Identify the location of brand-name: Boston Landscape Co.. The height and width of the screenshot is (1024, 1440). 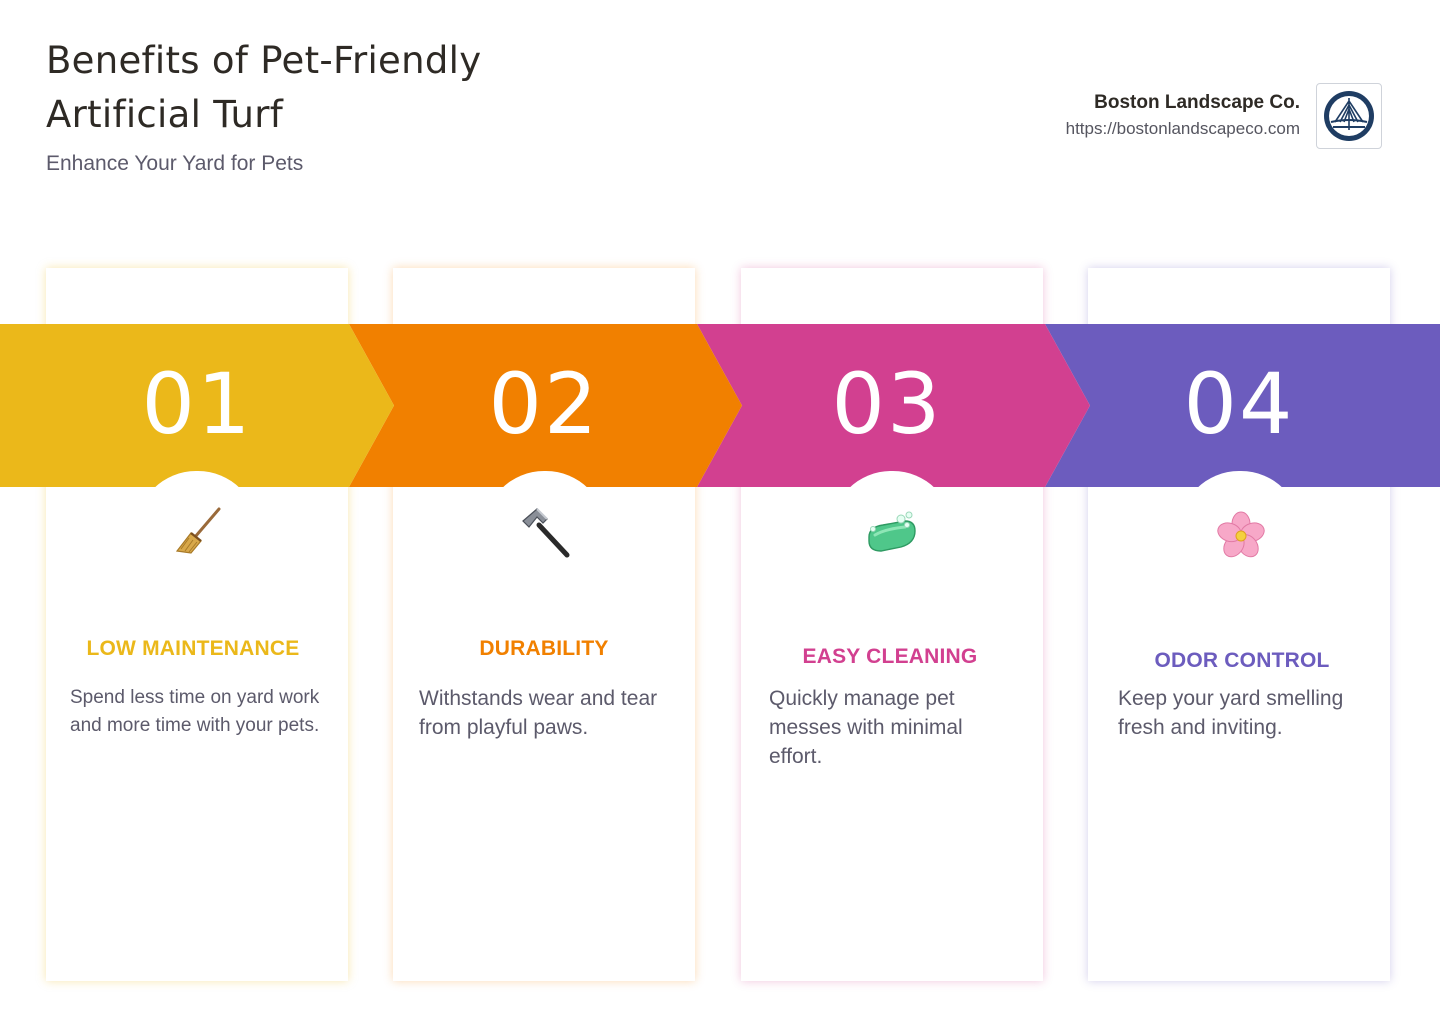
(1197, 102).